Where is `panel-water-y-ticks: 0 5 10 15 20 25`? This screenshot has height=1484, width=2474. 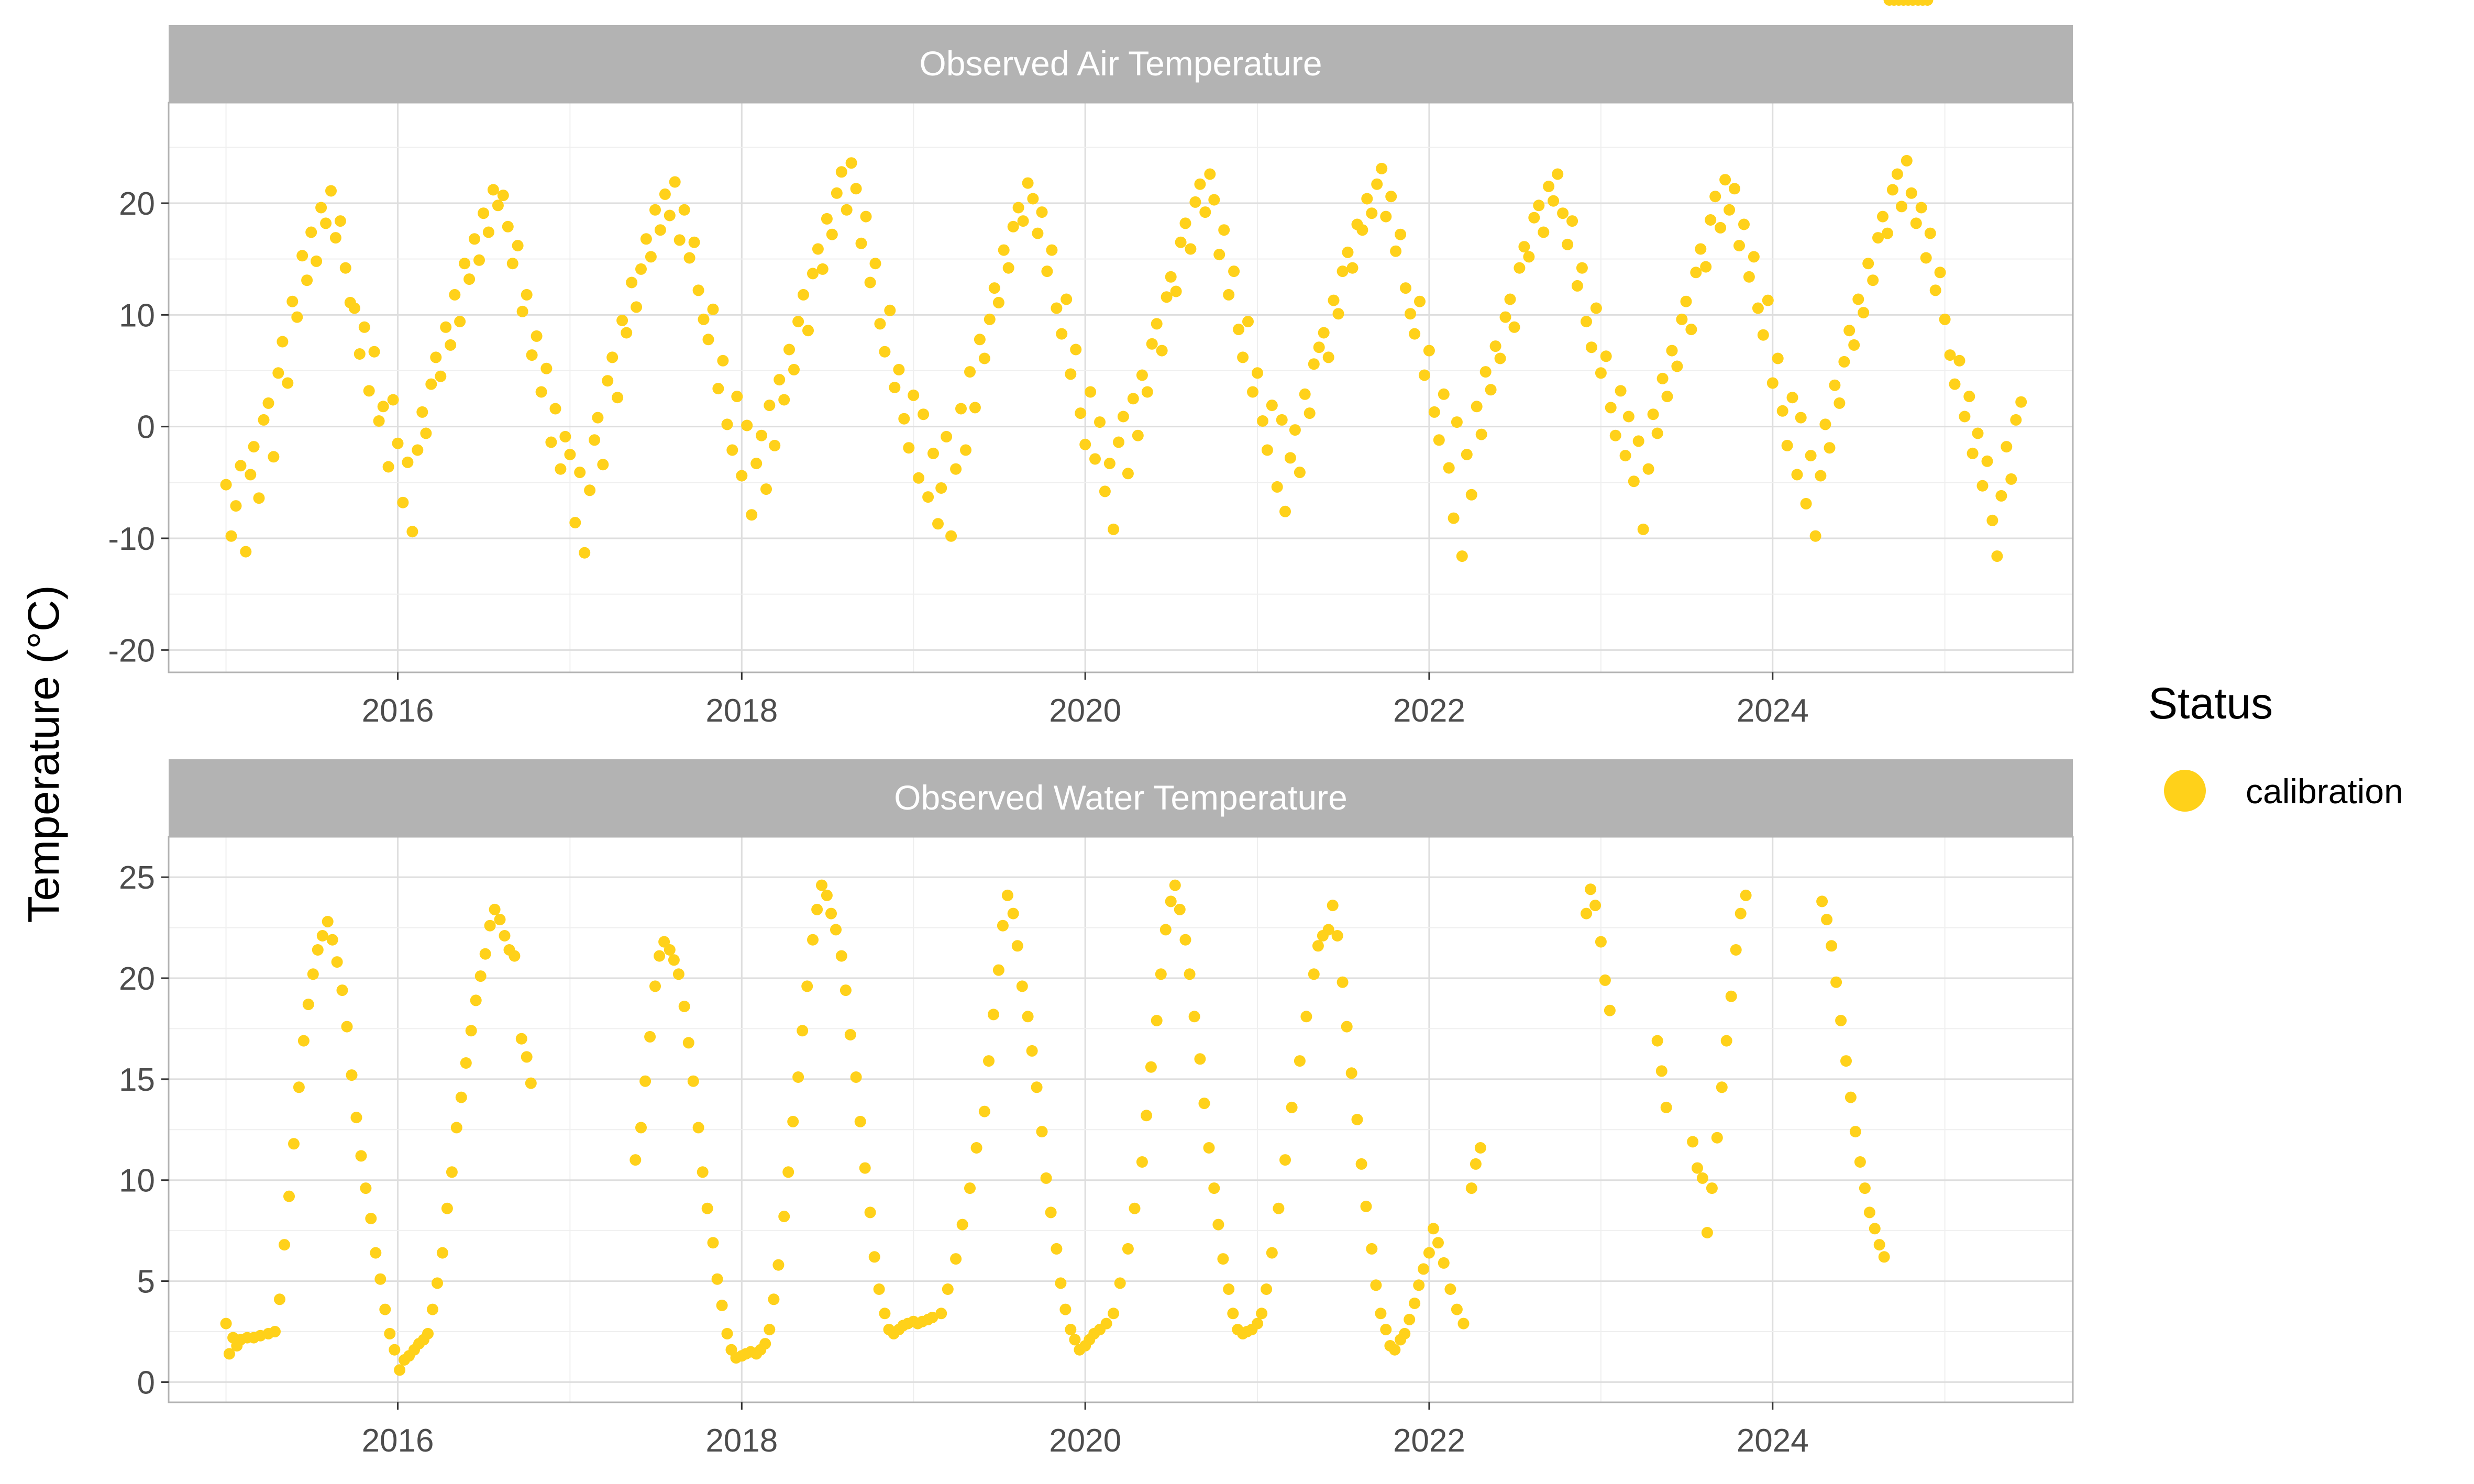 panel-water-y-ticks: 0 5 10 15 20 25 is located at coordinates (144, 1131).